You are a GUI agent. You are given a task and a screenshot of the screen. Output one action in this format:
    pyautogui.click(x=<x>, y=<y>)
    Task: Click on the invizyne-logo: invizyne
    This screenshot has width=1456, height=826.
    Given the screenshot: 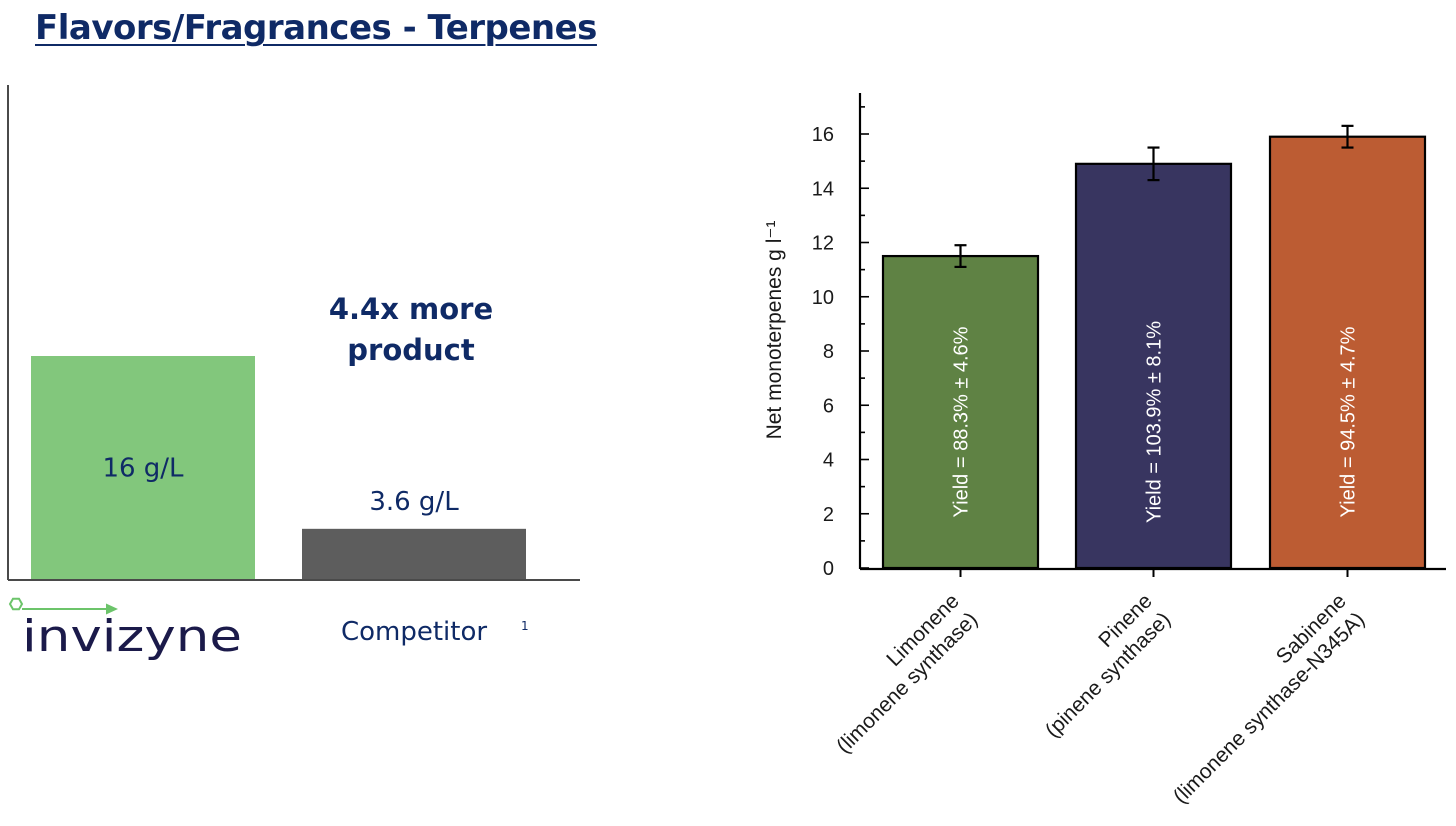 What is the action you would take?
    pyautogui.click(x=125, y=629)
    